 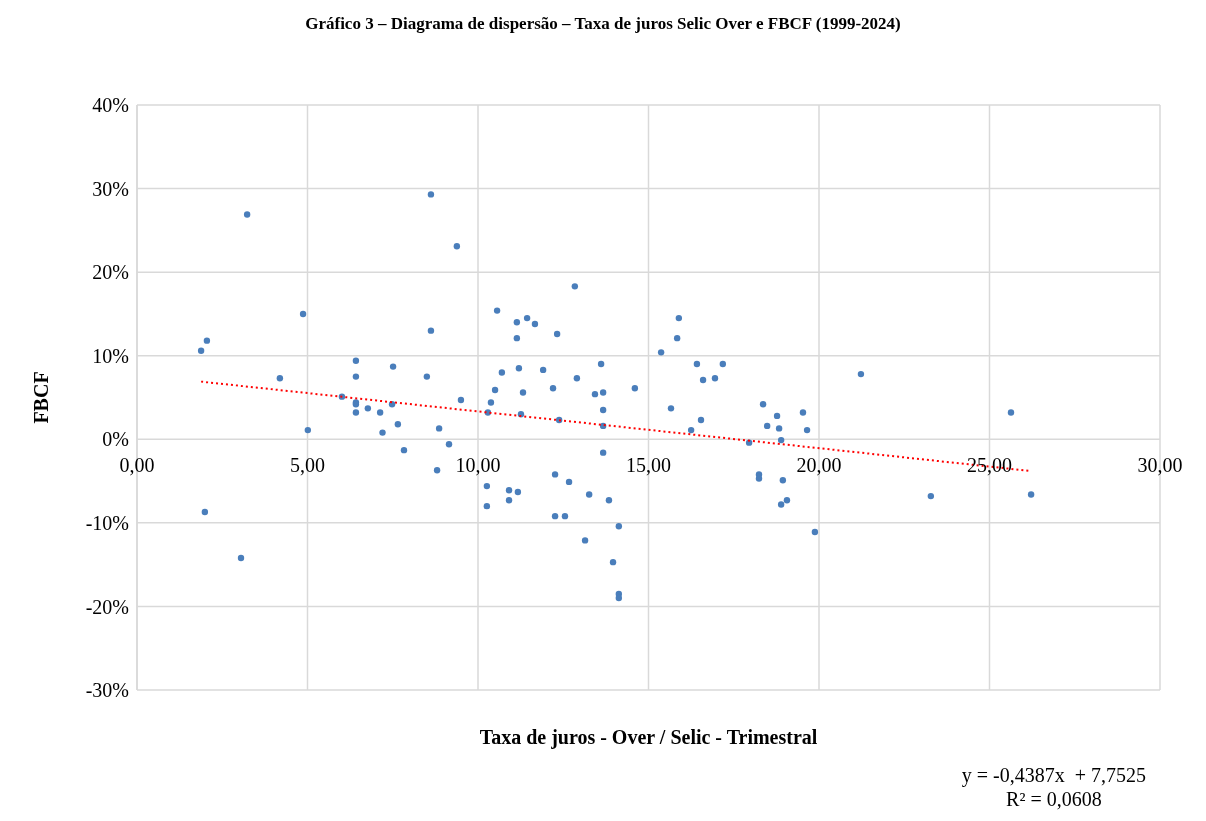 What do you see at coordinates (819, 464) in the screenshot?
I see `x-tick-label: 20,00` at bounding box center [819, 464].